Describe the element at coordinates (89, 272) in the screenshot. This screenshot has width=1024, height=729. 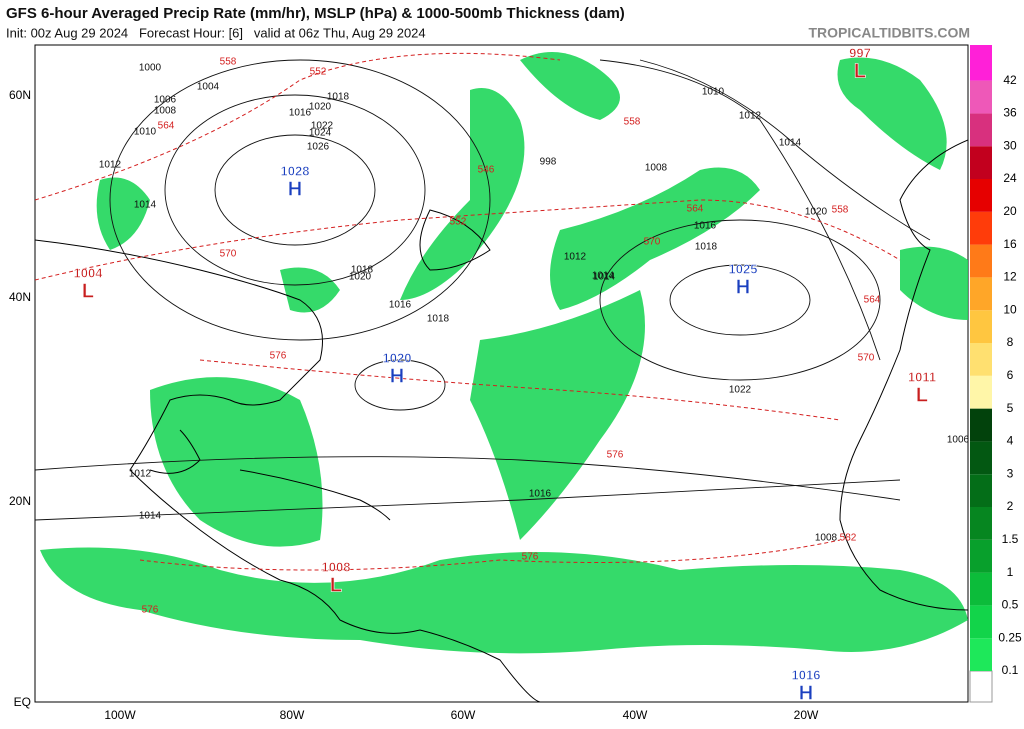
I see `center-pressure: 1004` at that location.